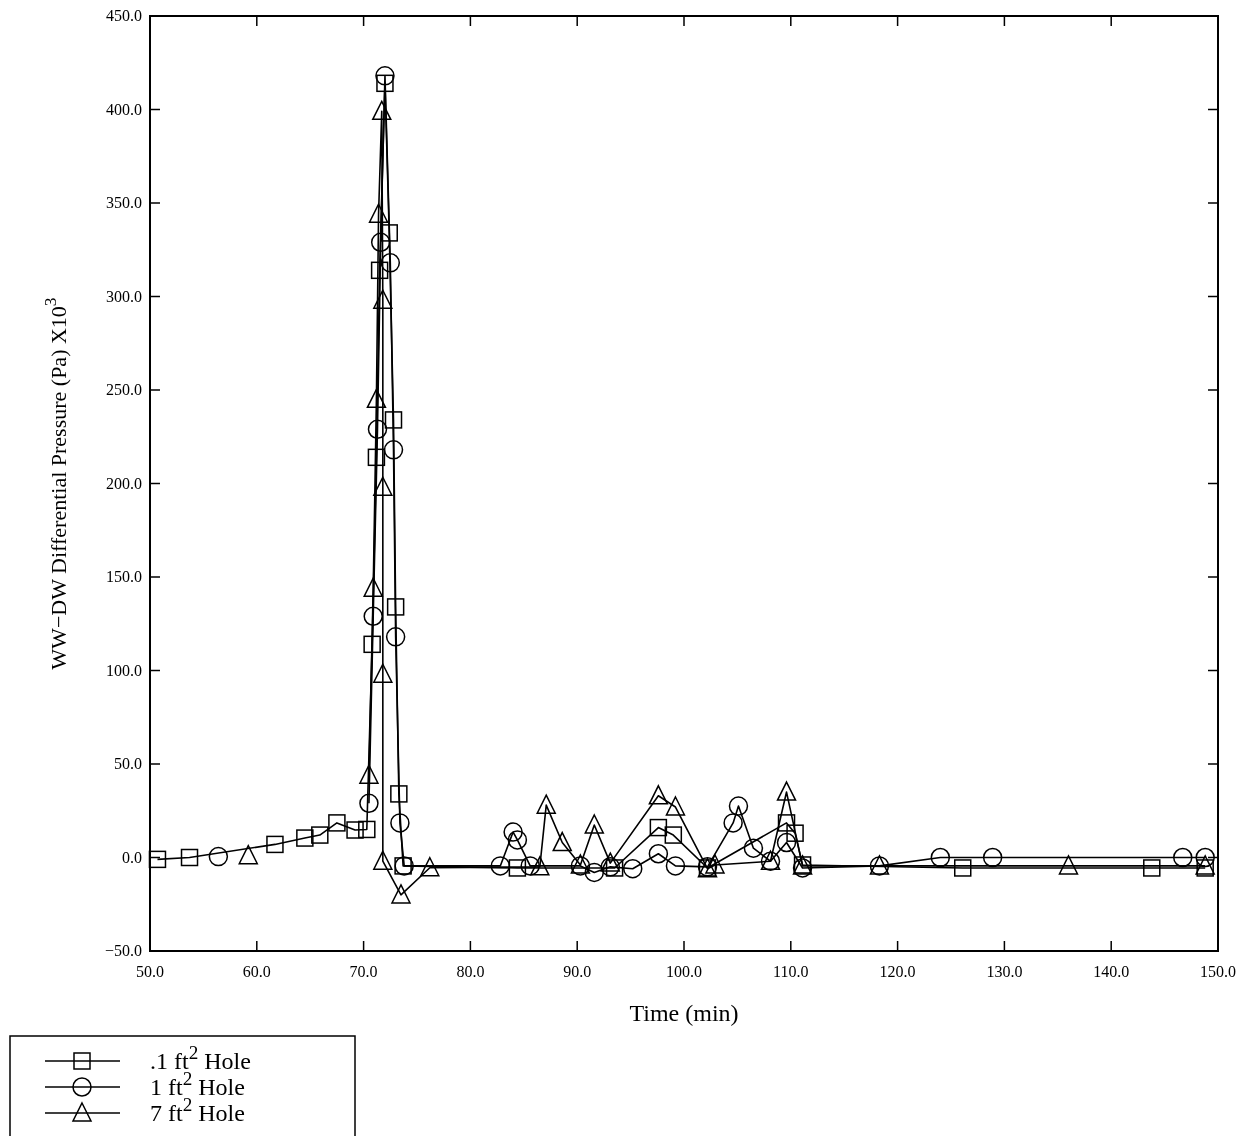 The width and height of the screenshot is (1257, 1136). What do you see at coordinates (128, 763) in the screenshot?
I see `y-tick-label: 50.0` at bounding box center [128, 763].